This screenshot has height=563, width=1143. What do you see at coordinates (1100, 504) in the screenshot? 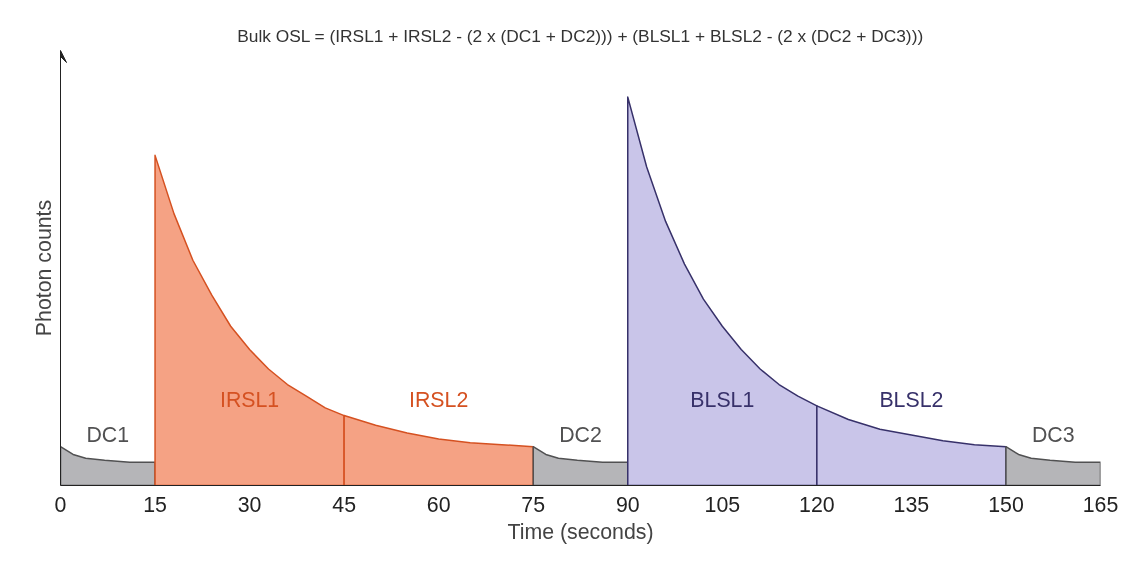
I see `x-tick-label: 165` at bounding box center [1100, 504].